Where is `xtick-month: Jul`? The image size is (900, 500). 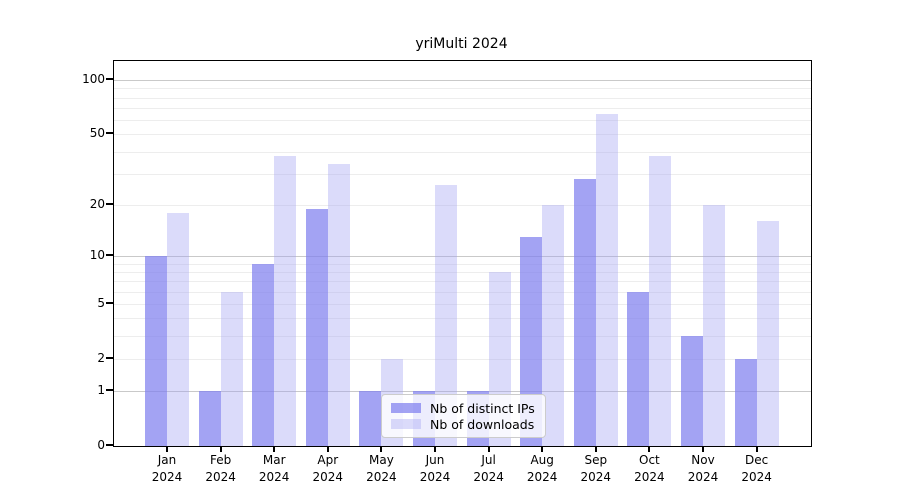
xtick-month: Jul is located at coordinates (488, 460).